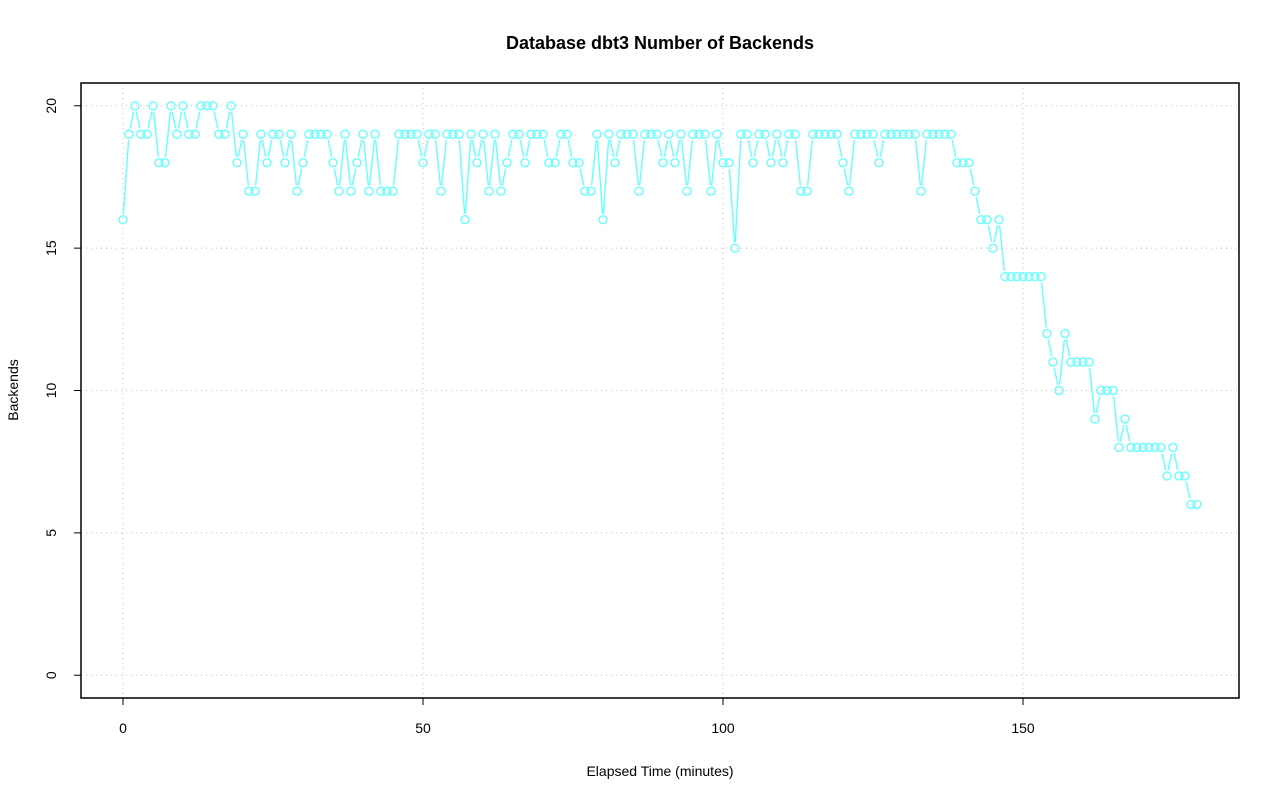 The height and width of the screenshot is (801, 1280). Describe the element at coordinates (423, 728) in the screenshot. I see `x-tick-label-50: 50` at that location.